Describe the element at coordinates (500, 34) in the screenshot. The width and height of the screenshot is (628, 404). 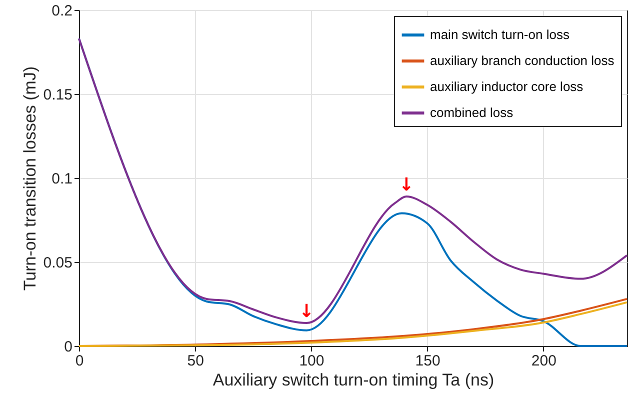
I see `legend-label: main switch turn-on loss` at that location.